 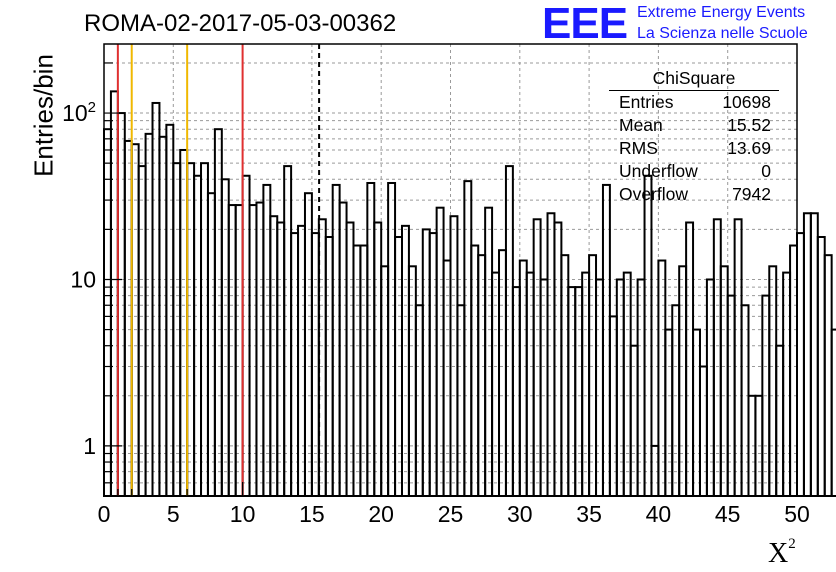 What do you see at coordinates (766, 171) in the screenshot?
I see `stats-value: 0` at bounding box center [766, 171].